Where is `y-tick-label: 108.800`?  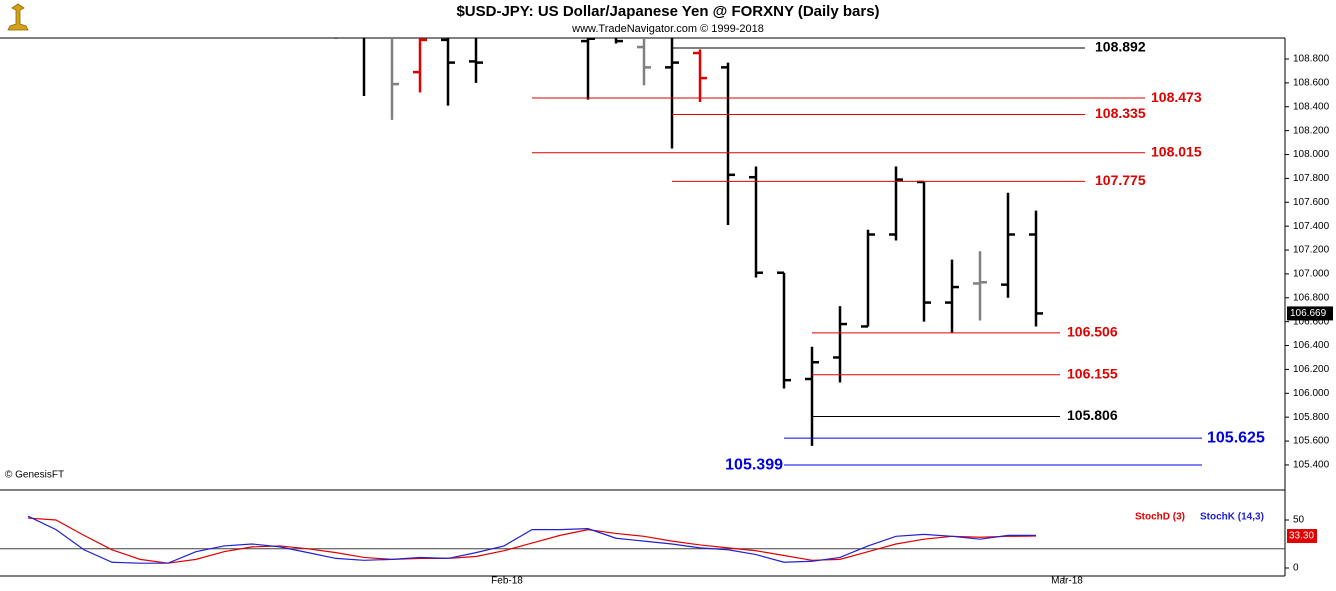 y-tick-label: 108.800 is located at coordinates (1311, 59).